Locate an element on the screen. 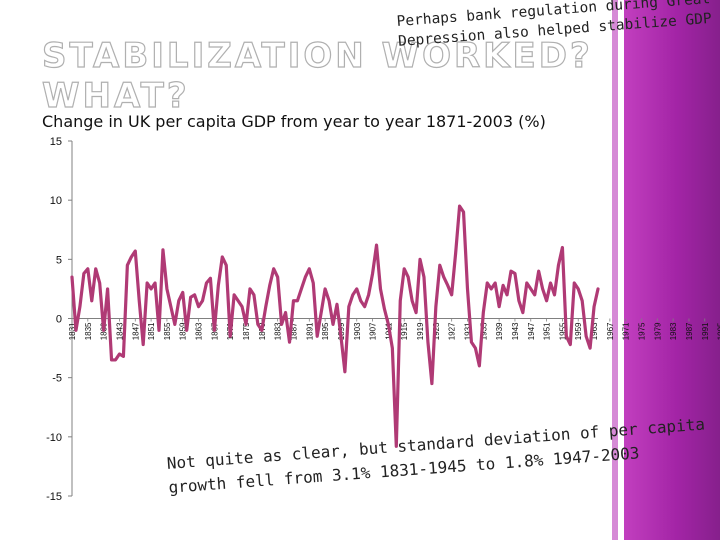 Image resolution: width=720 pixels, height=540 pixels. y-tick-label: 5 is located at coordinates (59, 260).